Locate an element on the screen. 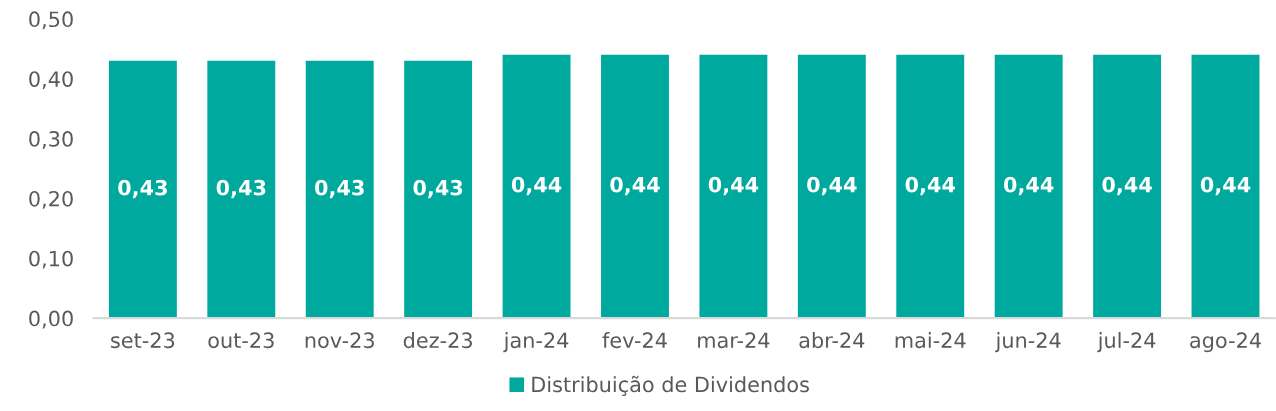 This screenshot has height=411, width=1276. y-tick-label: 0,50 is located at coordinates (51, 20).